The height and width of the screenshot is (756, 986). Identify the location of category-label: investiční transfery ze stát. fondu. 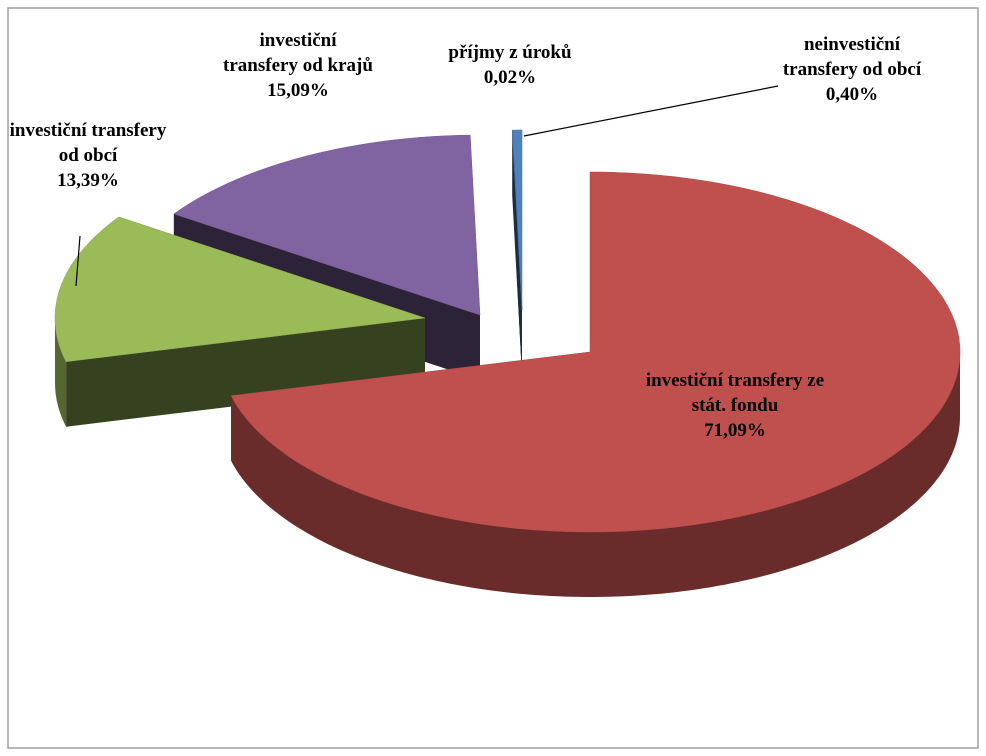
(735, 393).